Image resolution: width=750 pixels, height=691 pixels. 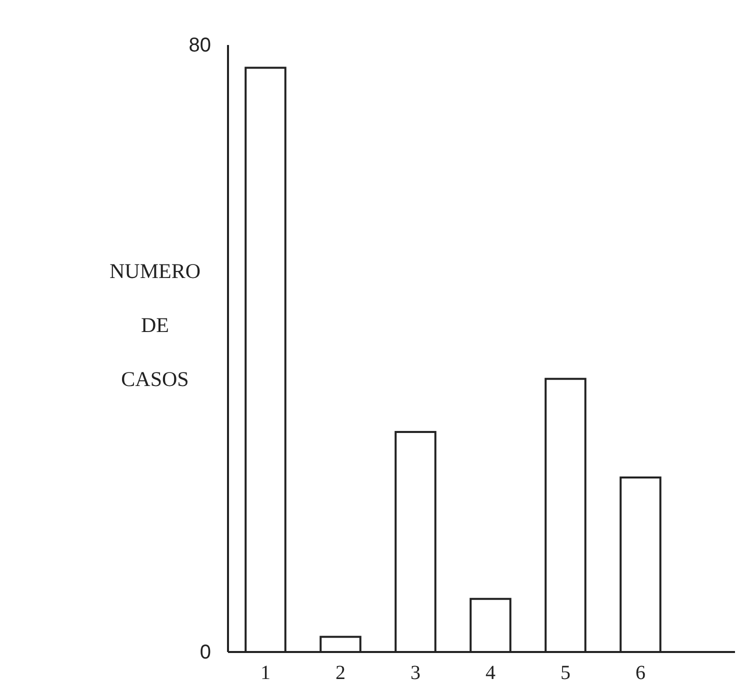 What do you see at coordinates (199, 45) in the screenshot?
I see `y-tick-label: 80` at bounding box center [199, 45].